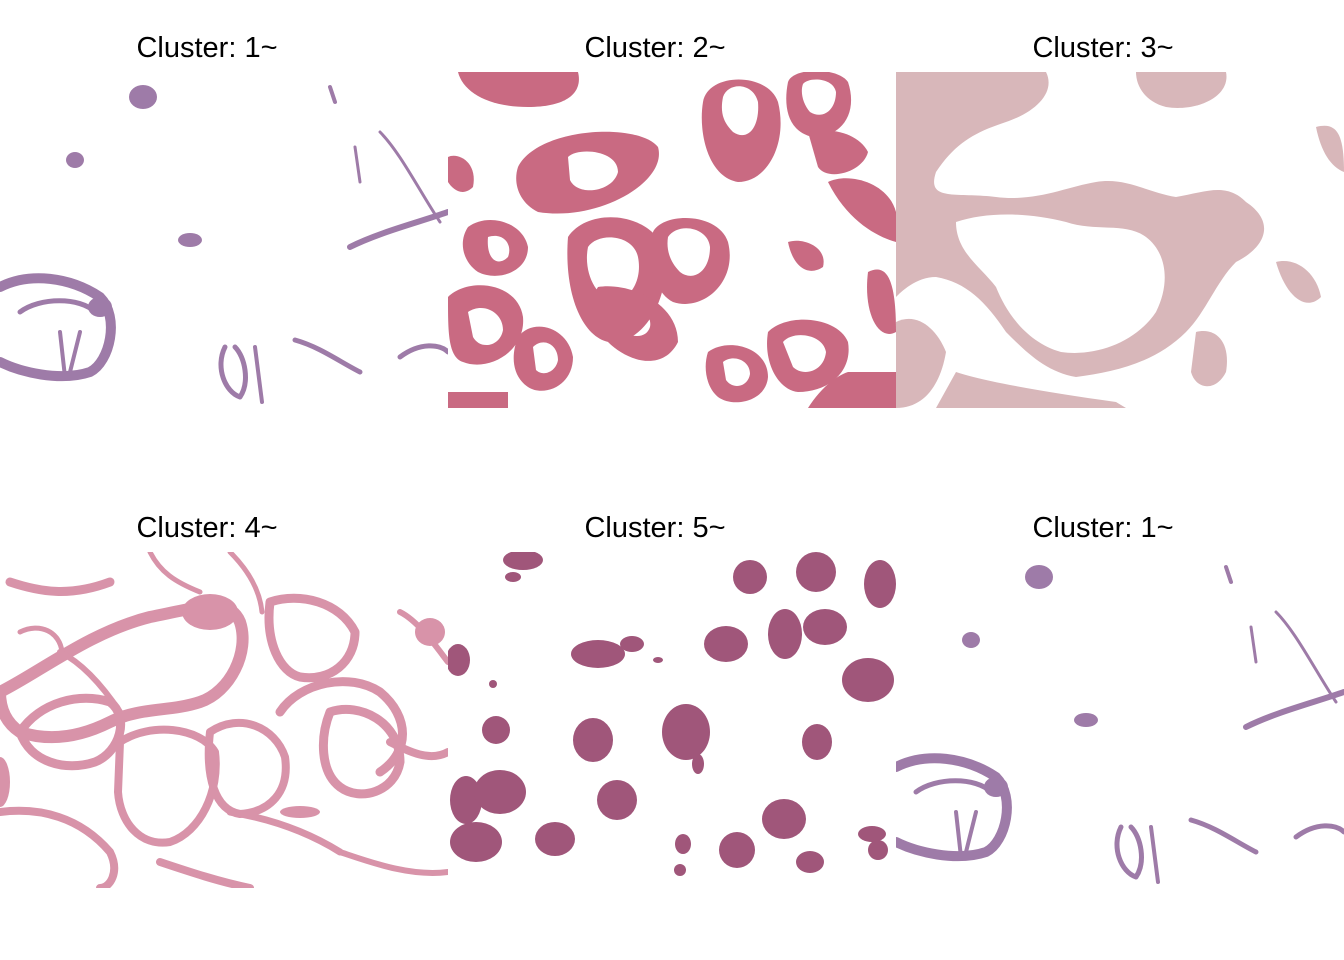  I want to click on panel-title: Cluster: 2~, so click(655, 48).